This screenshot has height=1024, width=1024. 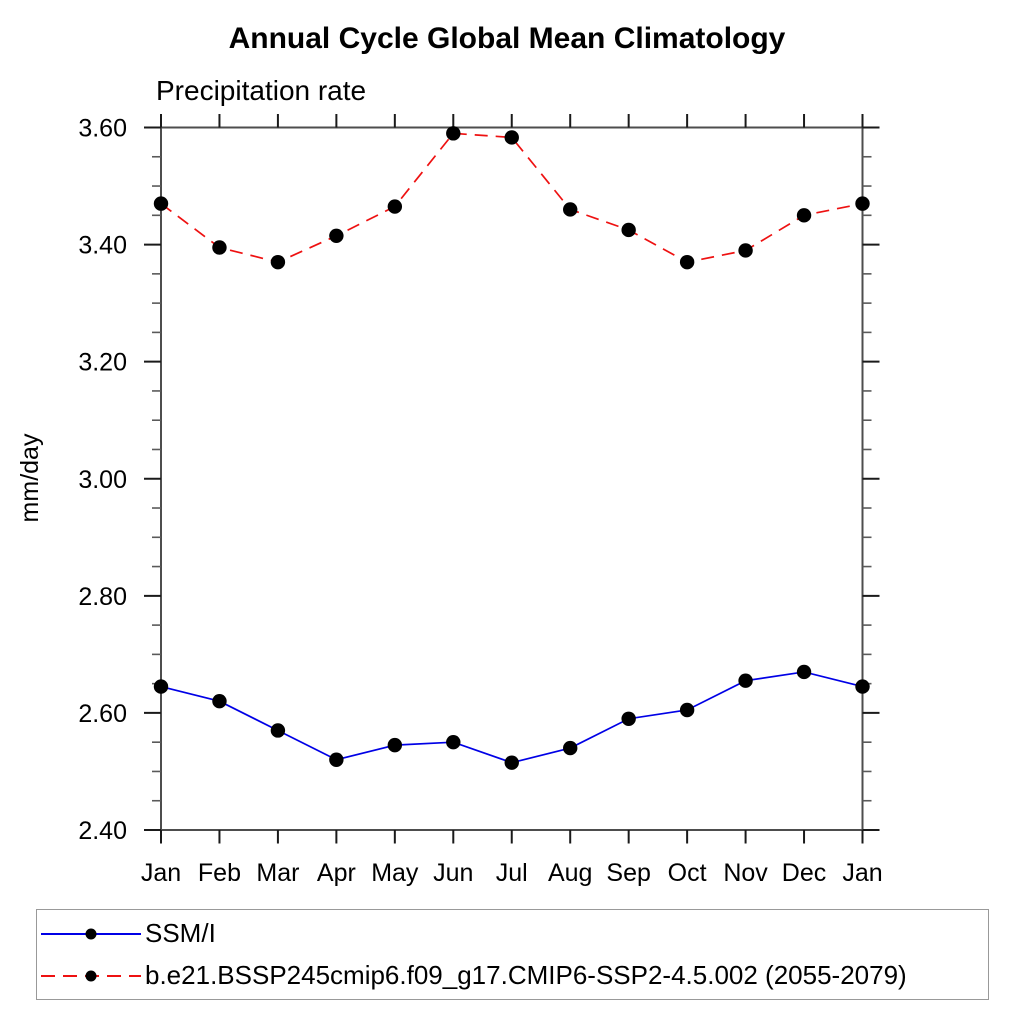 I want to click on x-tick-label: Feb, so click(x=219, y=873).